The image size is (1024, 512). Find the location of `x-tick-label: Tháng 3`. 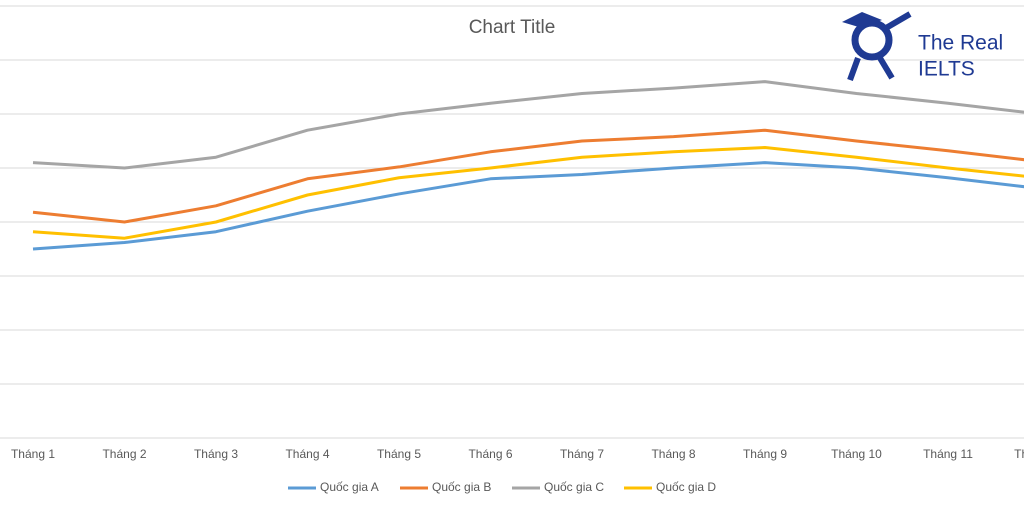

x-tick-label: Tháng 3 is located at coordinates (216, 454).